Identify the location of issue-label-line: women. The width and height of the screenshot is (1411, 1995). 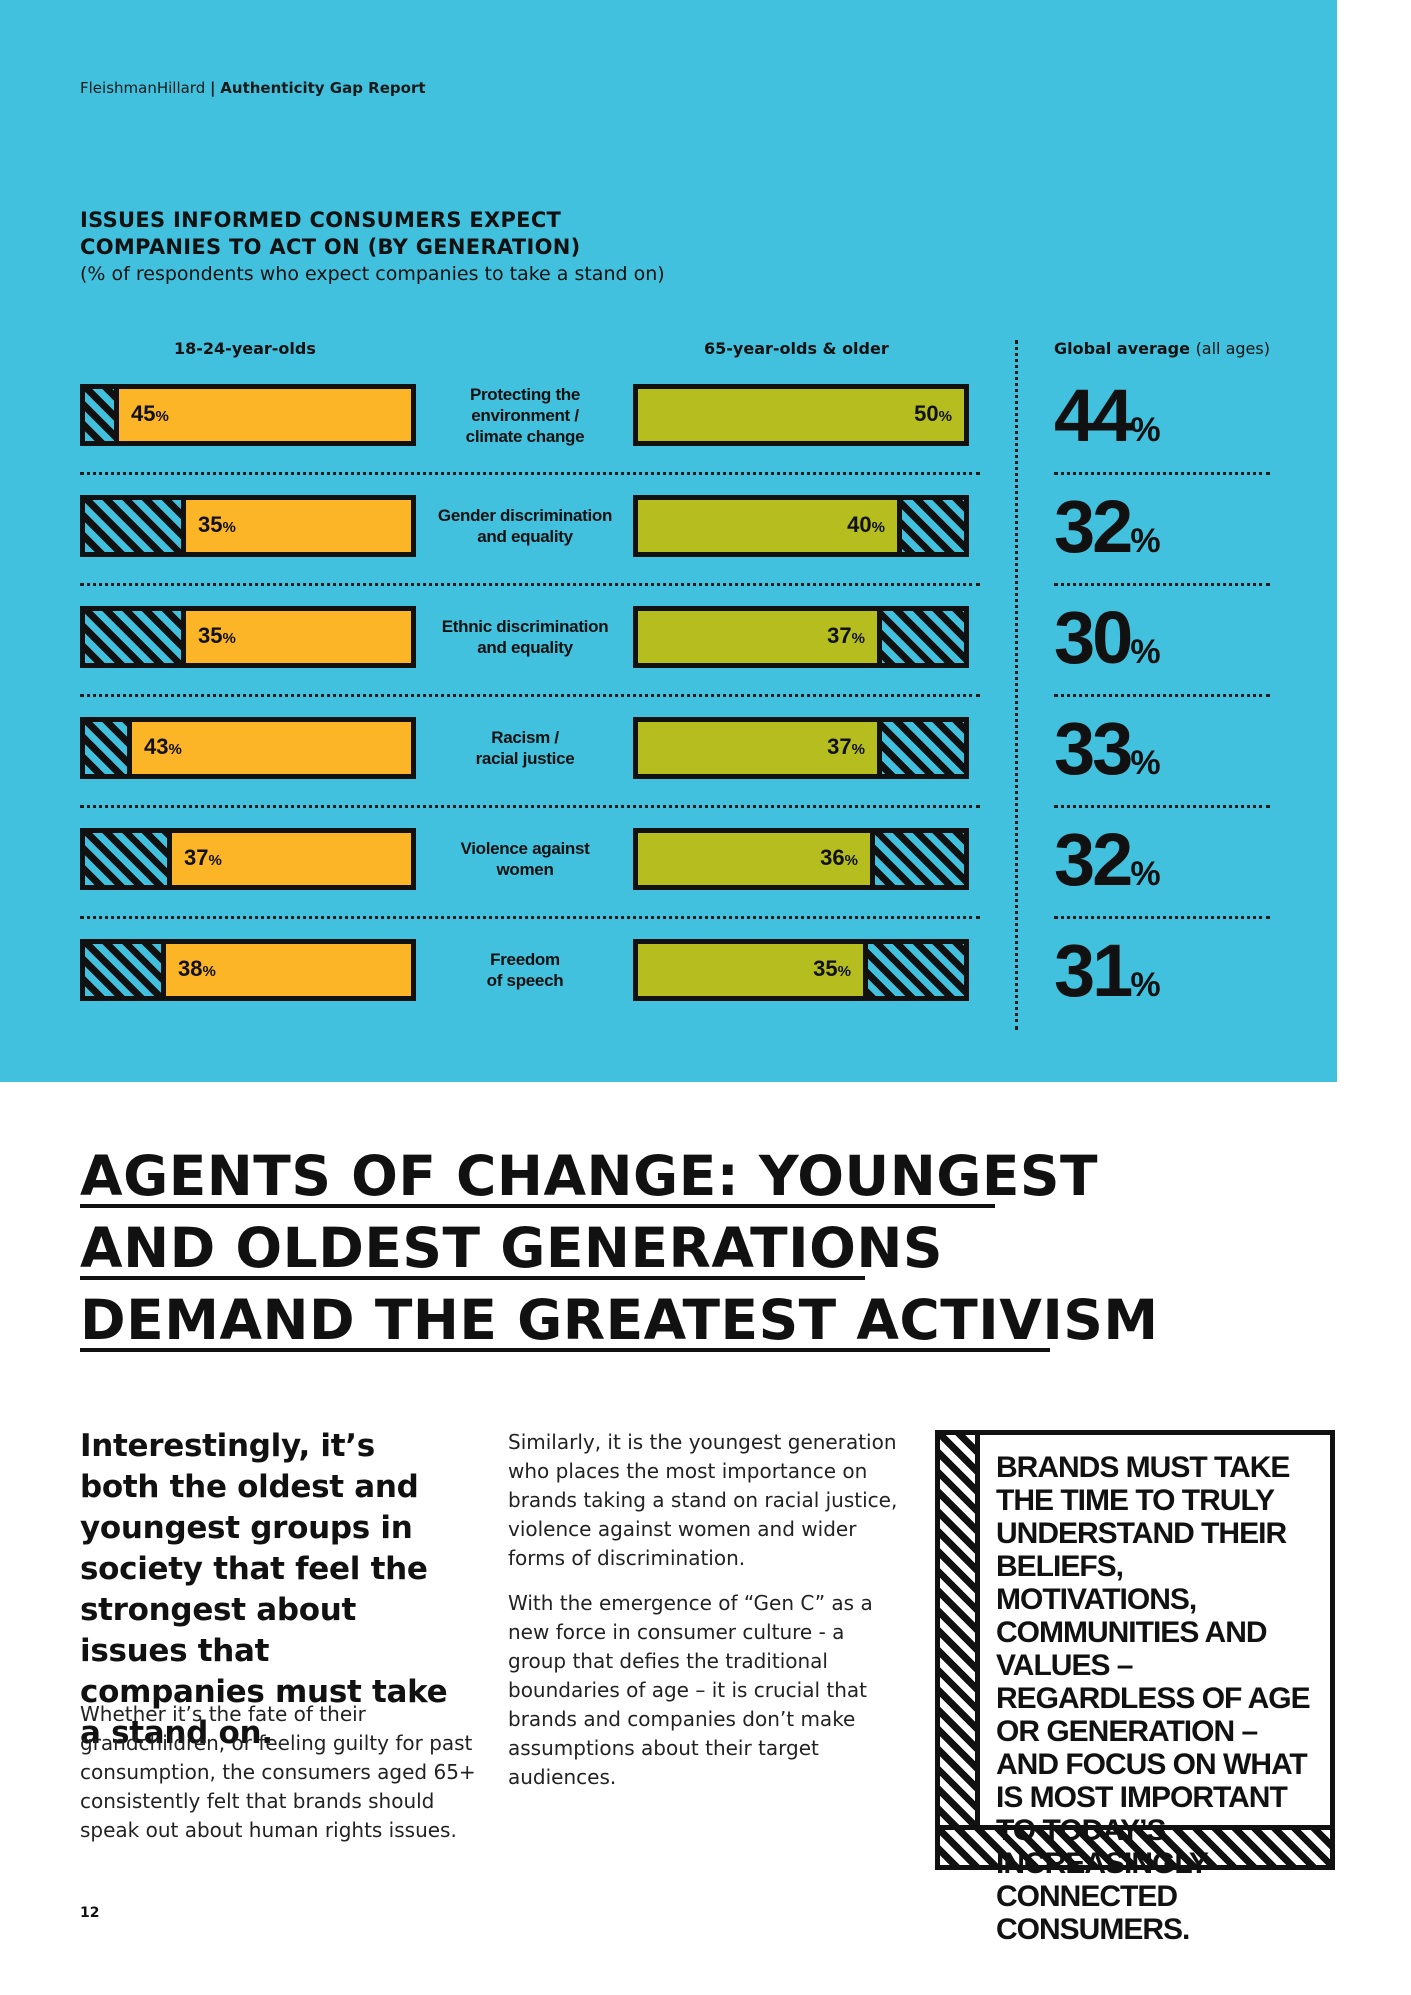
(525, 869).